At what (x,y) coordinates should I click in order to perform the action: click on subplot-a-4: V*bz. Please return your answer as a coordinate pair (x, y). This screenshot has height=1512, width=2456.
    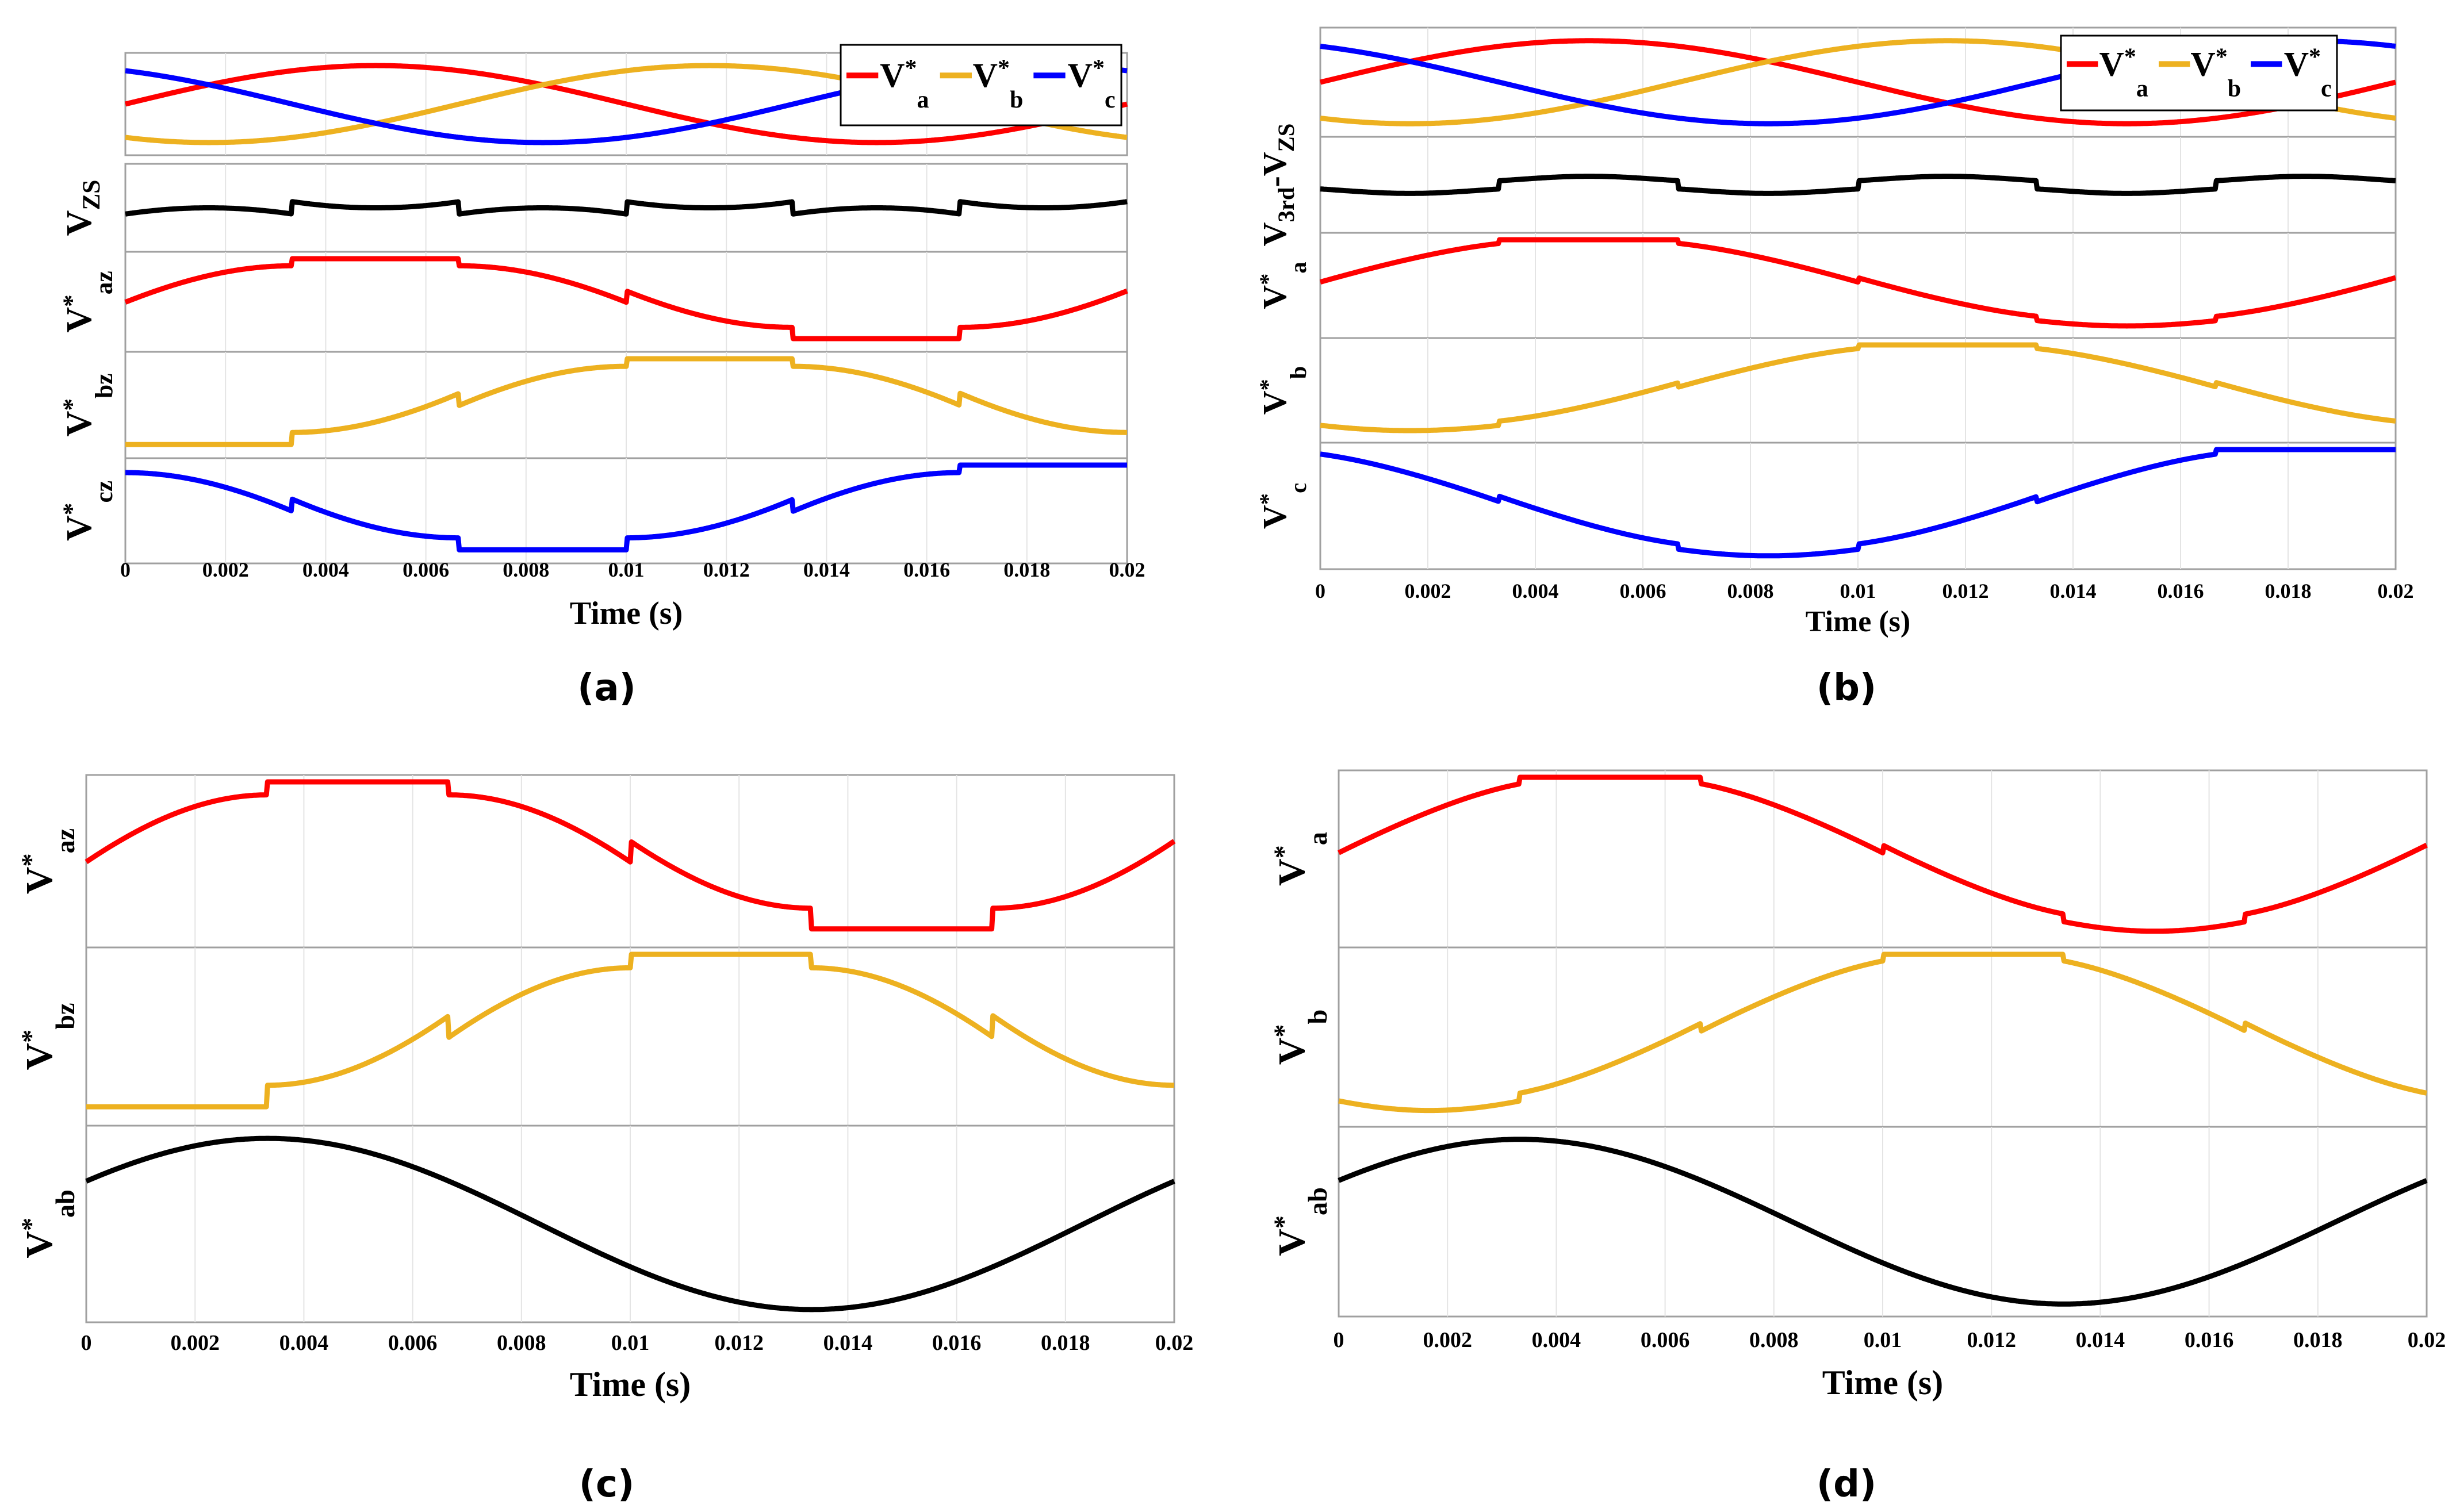
    Looking at the image, I should click on (593, 405).